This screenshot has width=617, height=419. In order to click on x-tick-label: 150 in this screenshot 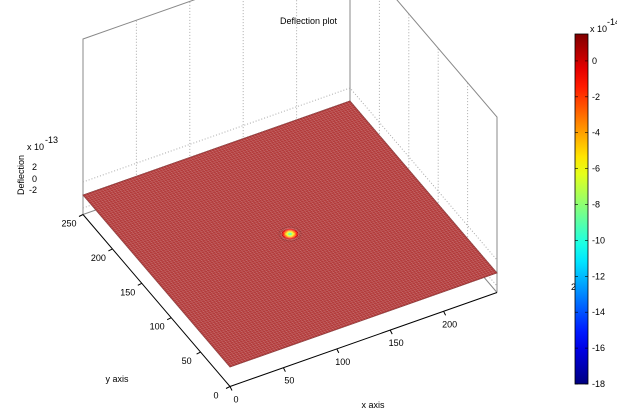, I will do `click(396, 343)`.